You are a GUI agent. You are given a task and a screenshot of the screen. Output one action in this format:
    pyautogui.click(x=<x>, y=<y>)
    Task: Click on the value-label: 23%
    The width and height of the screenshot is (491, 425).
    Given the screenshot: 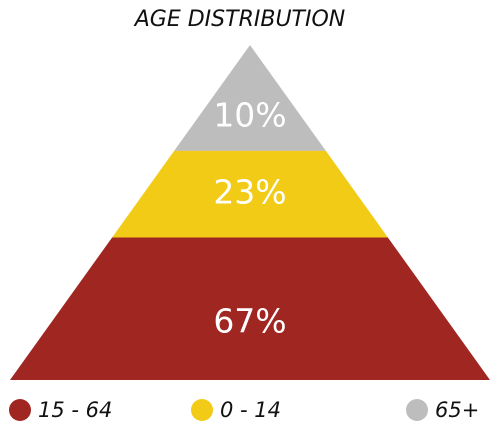 What is the action you would take?
    pyautogui.click(x=249, y=192)
    